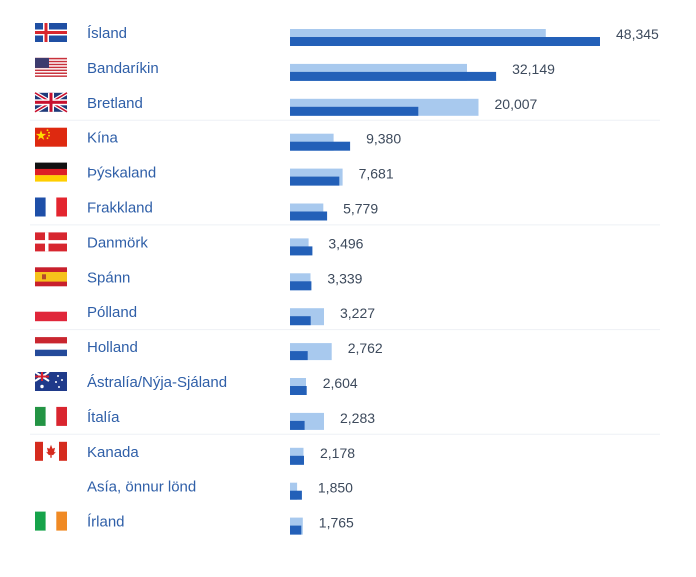 This screenshot has height=577, width=696. I want to click on country-label: Ástralía/Nýja-Sjáland, so click(157, 382).